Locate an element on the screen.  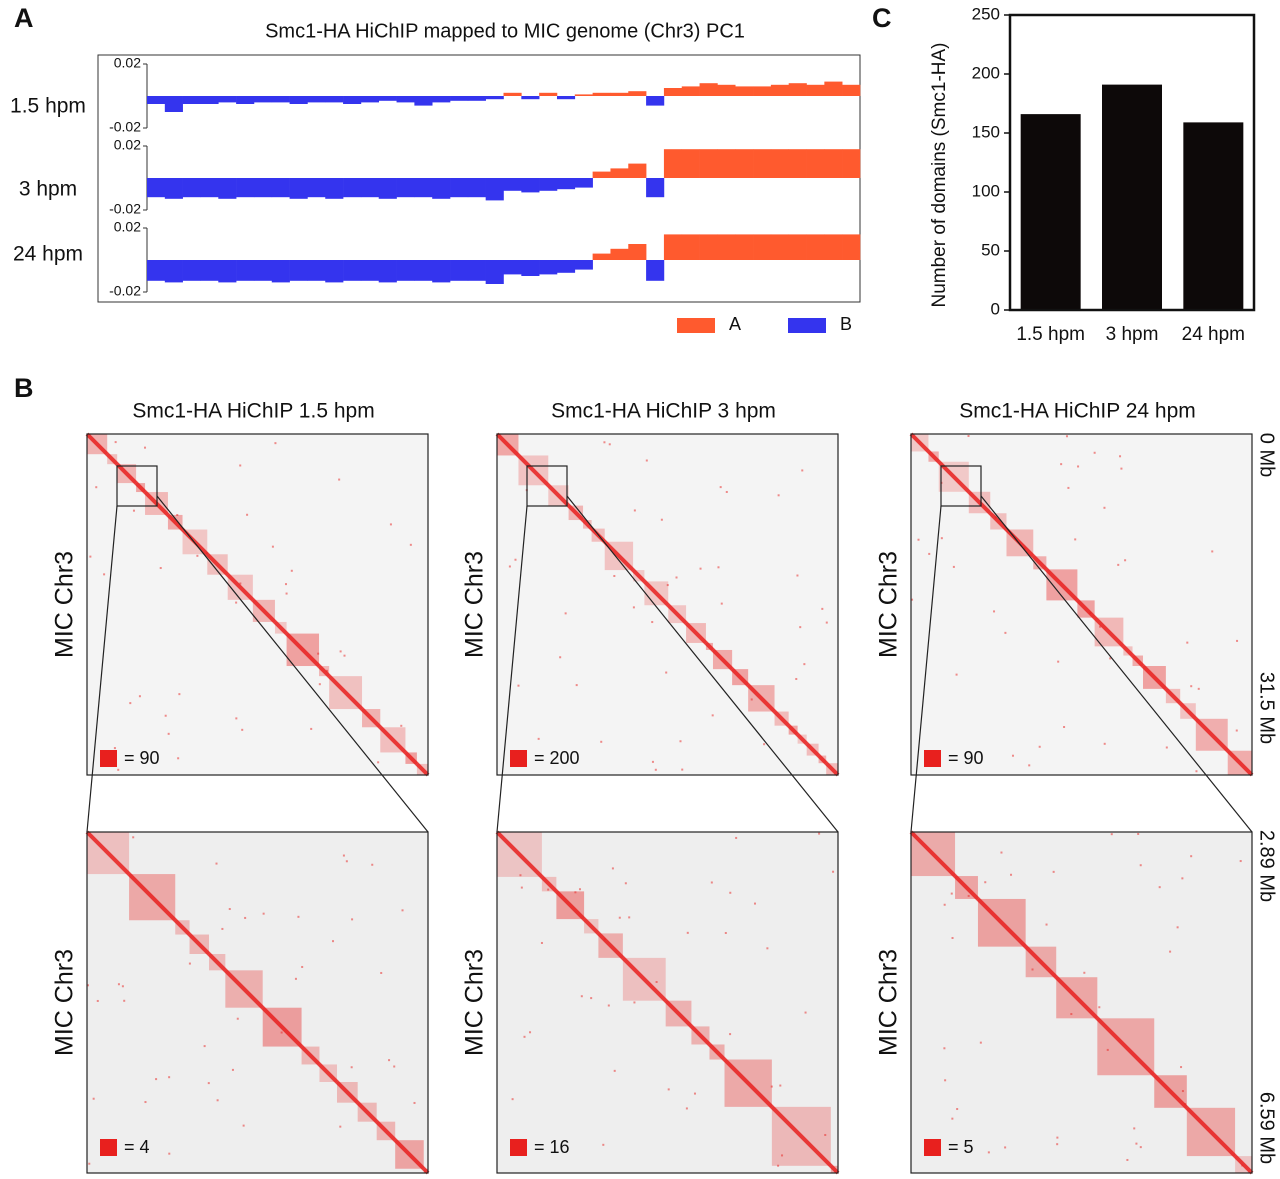
zoom-box is located at coordinates (137, 486).